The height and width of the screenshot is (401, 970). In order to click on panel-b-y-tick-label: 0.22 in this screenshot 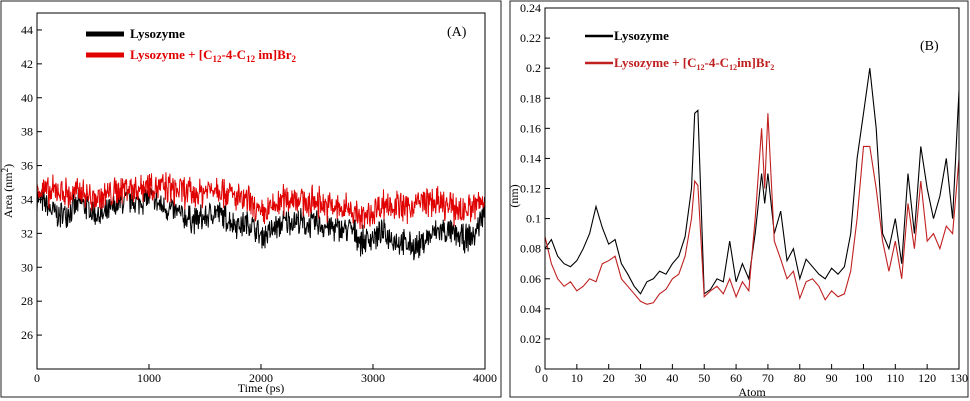, I will do `click(530, 38)`.